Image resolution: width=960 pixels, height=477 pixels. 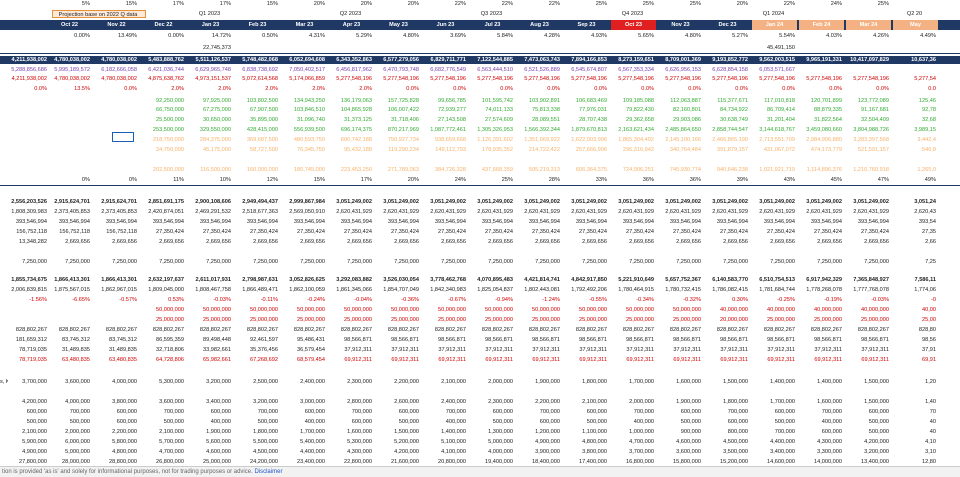 I want to click on cell: 31,201,404, so click(x=781, y=120).